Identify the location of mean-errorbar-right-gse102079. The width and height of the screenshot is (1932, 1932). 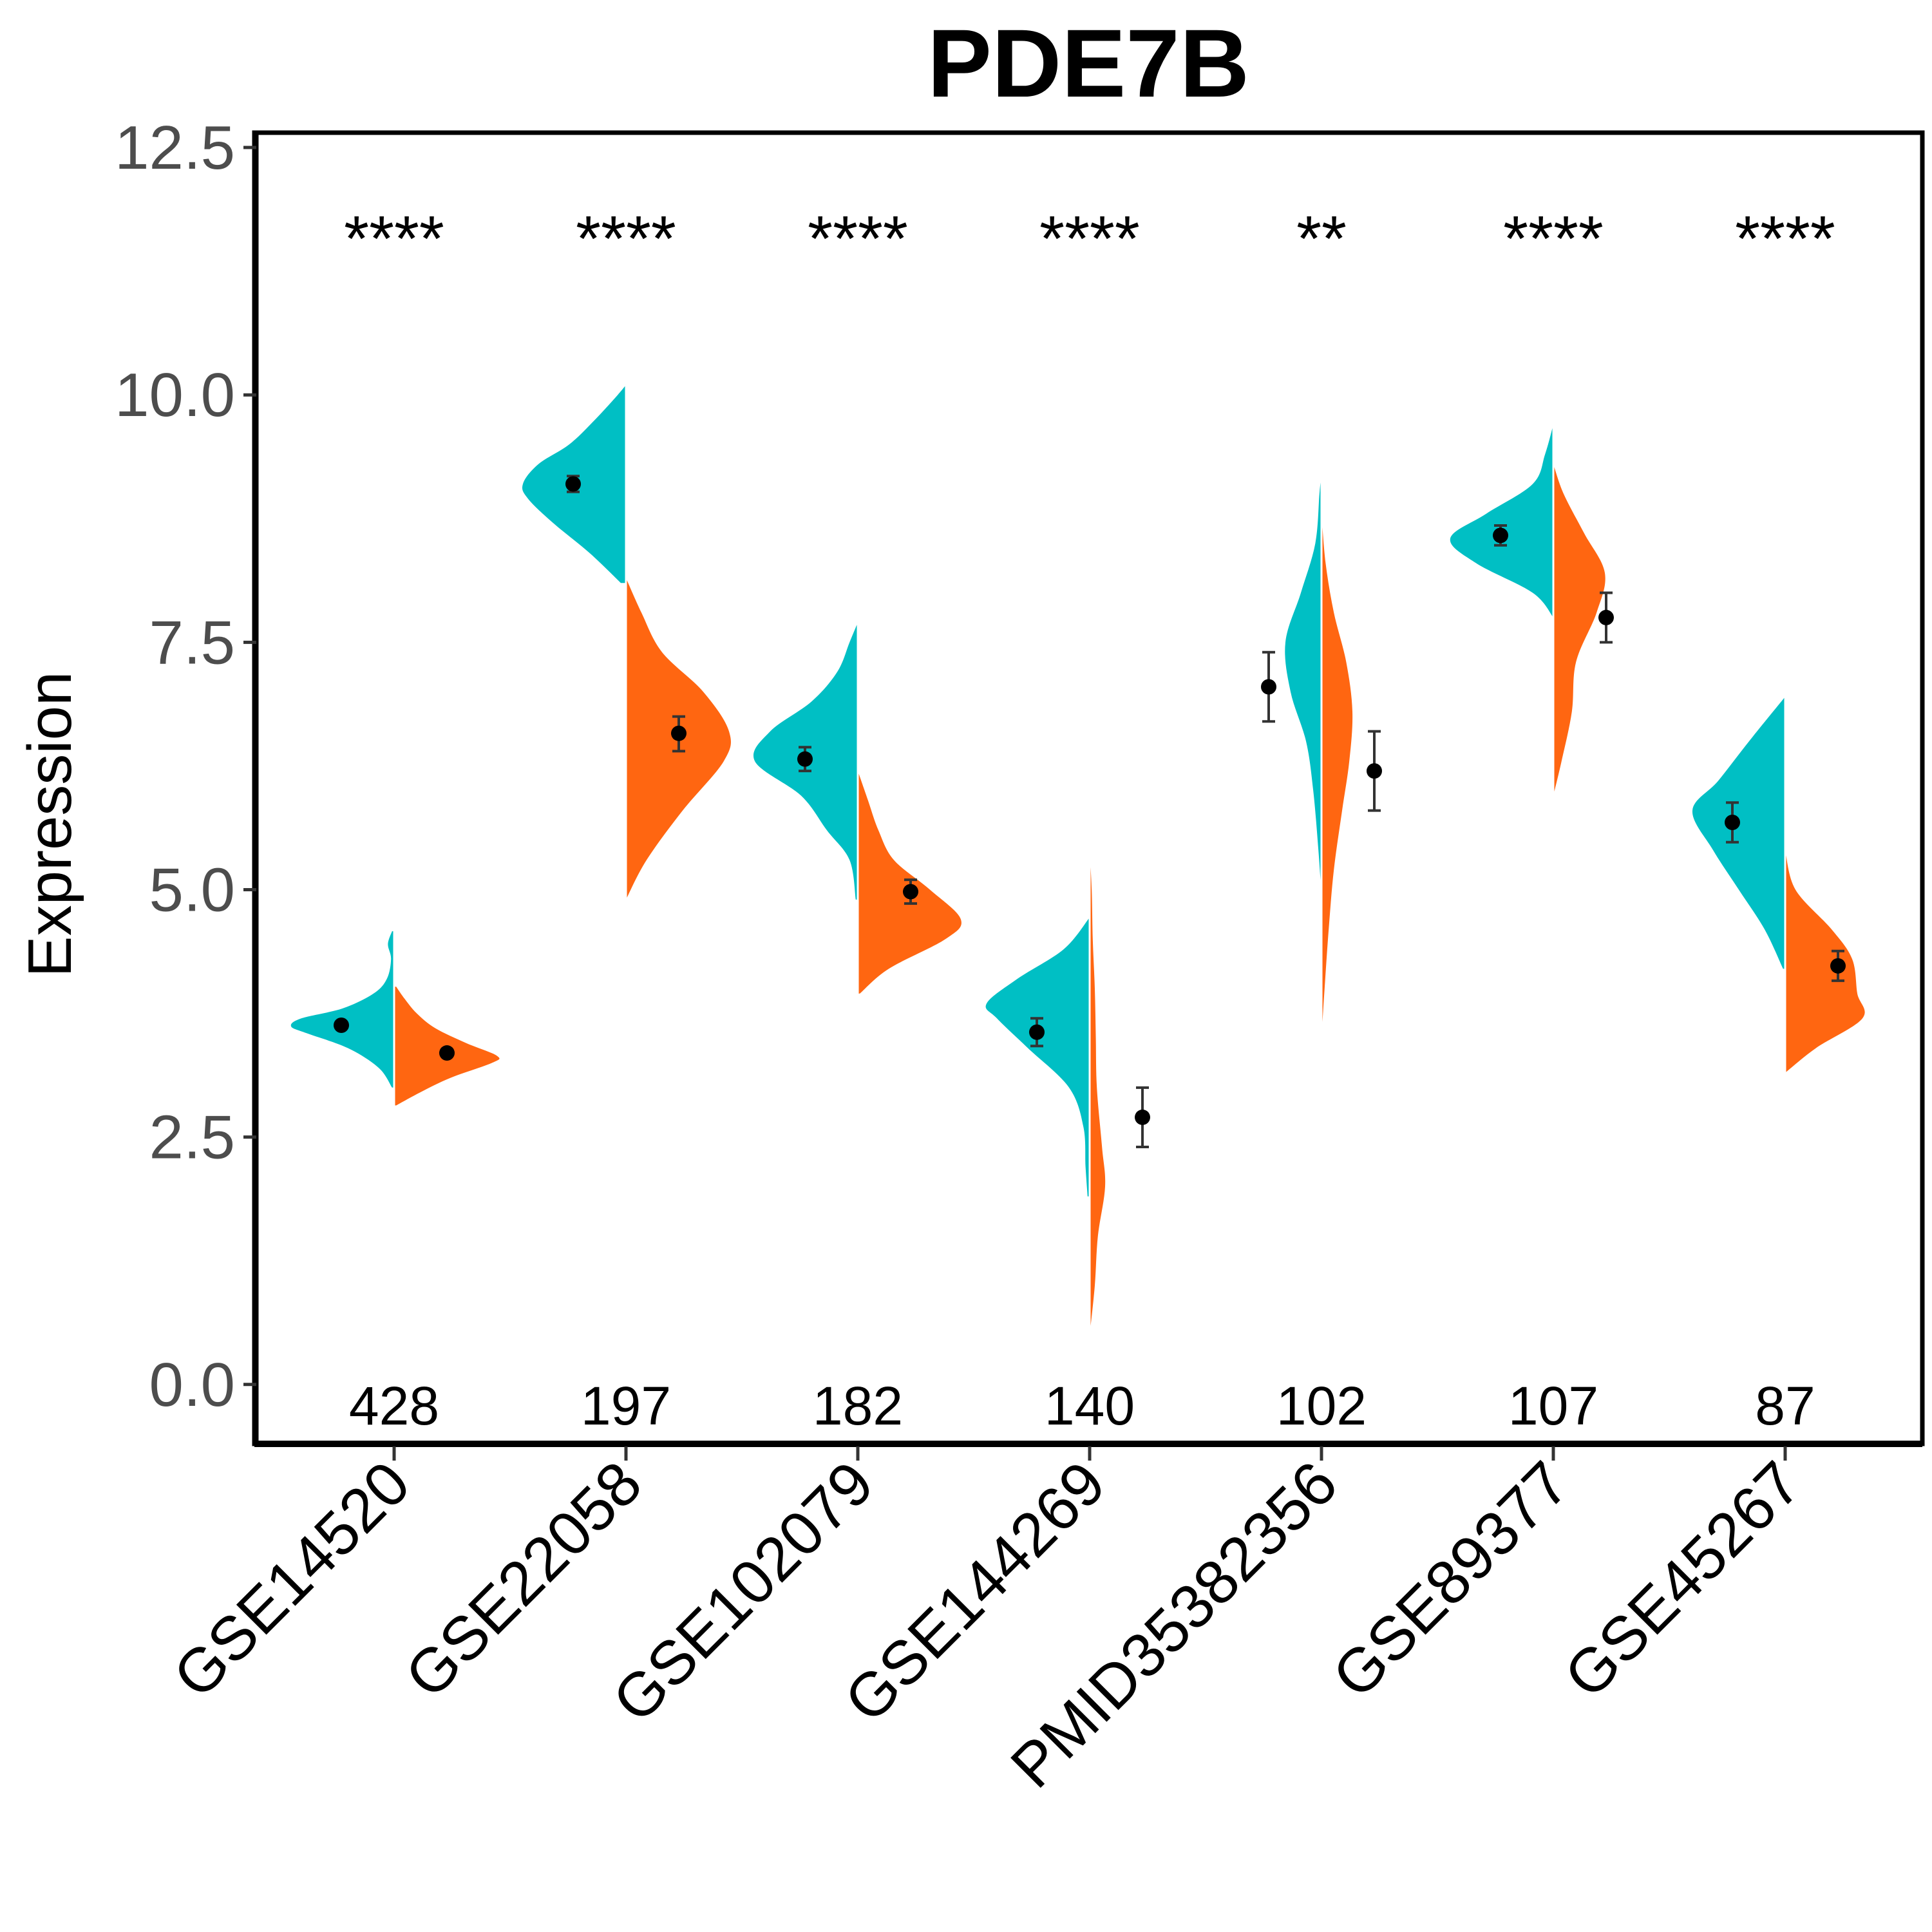
(910, 891).